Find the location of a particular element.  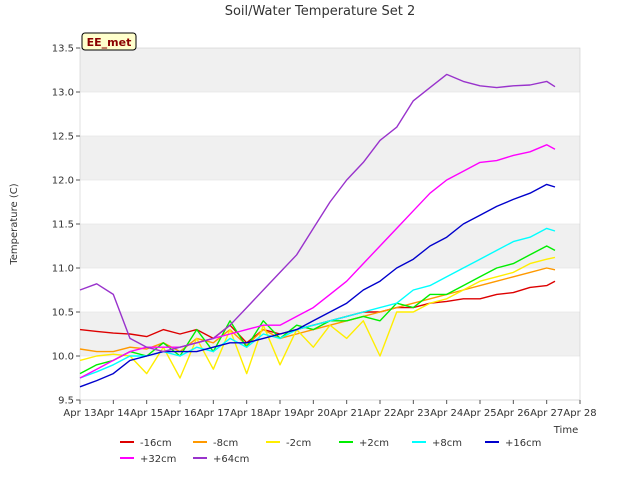

station-badge-box is located at coordinates (109, 41).